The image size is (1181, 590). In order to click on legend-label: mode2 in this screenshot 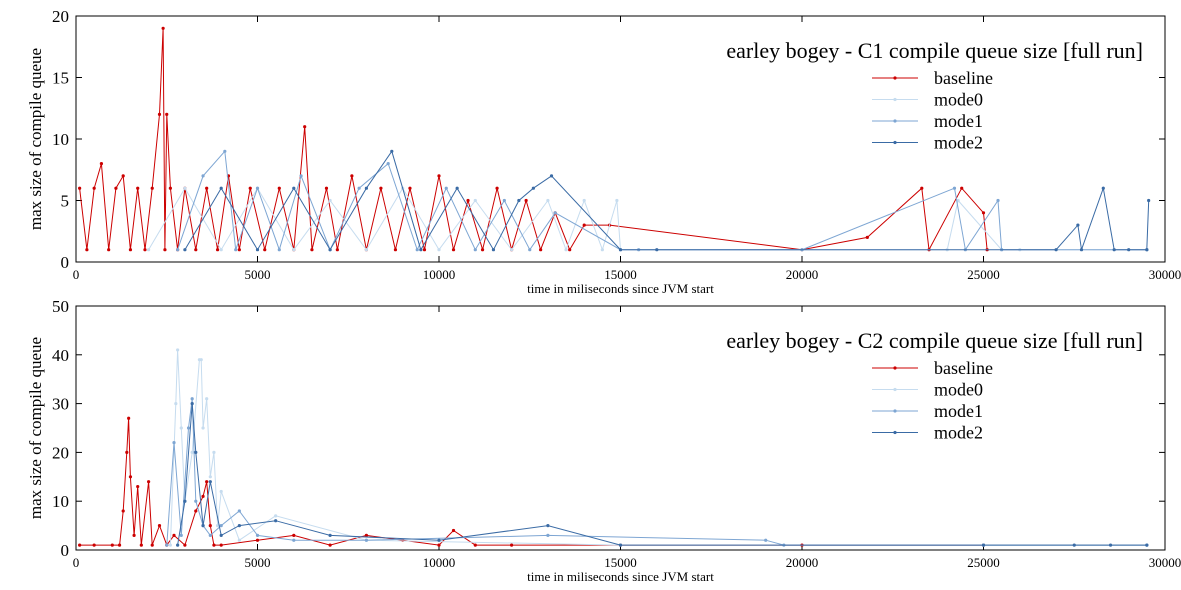, I will do `click(958, 143)`.